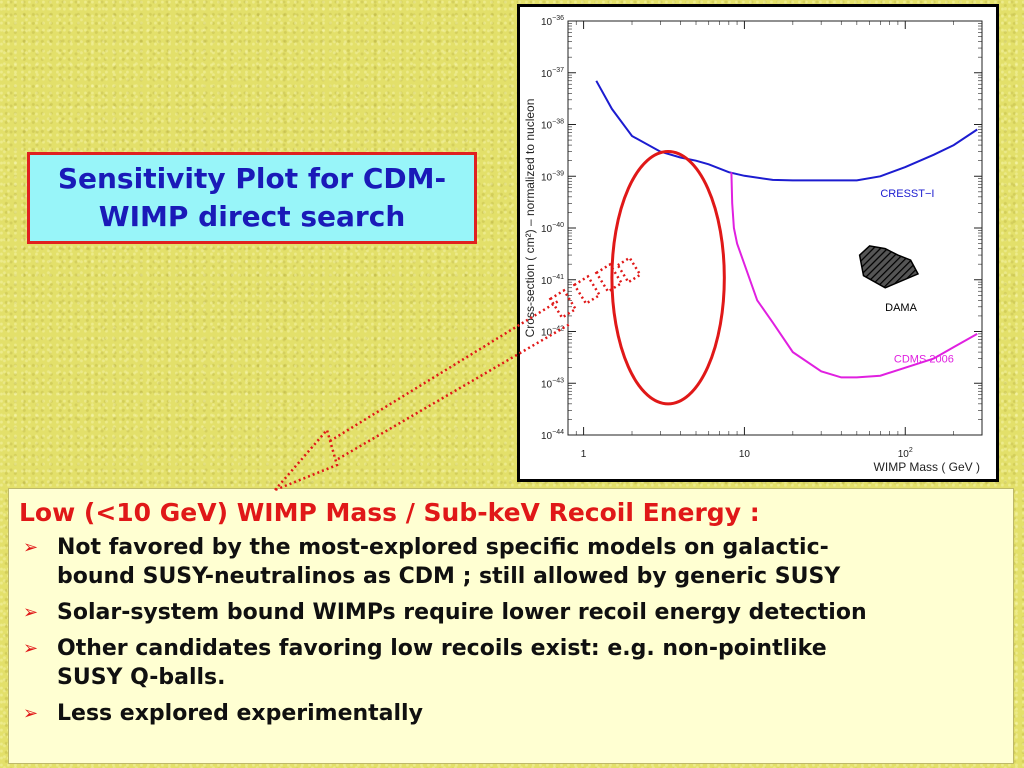 The height and width of the screenshot is (768, 1024). I want to click on x-axis-label: WIMP Mass ( GeV ), so click(927, 467).